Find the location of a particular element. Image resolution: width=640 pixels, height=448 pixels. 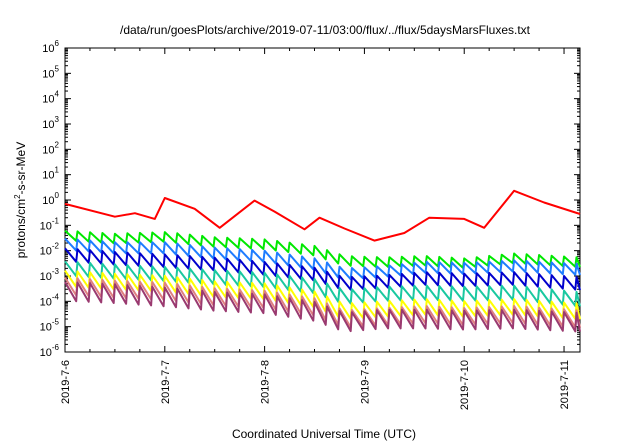

y-tick-label-exponent: 3 is located at coordinates (57, 119).